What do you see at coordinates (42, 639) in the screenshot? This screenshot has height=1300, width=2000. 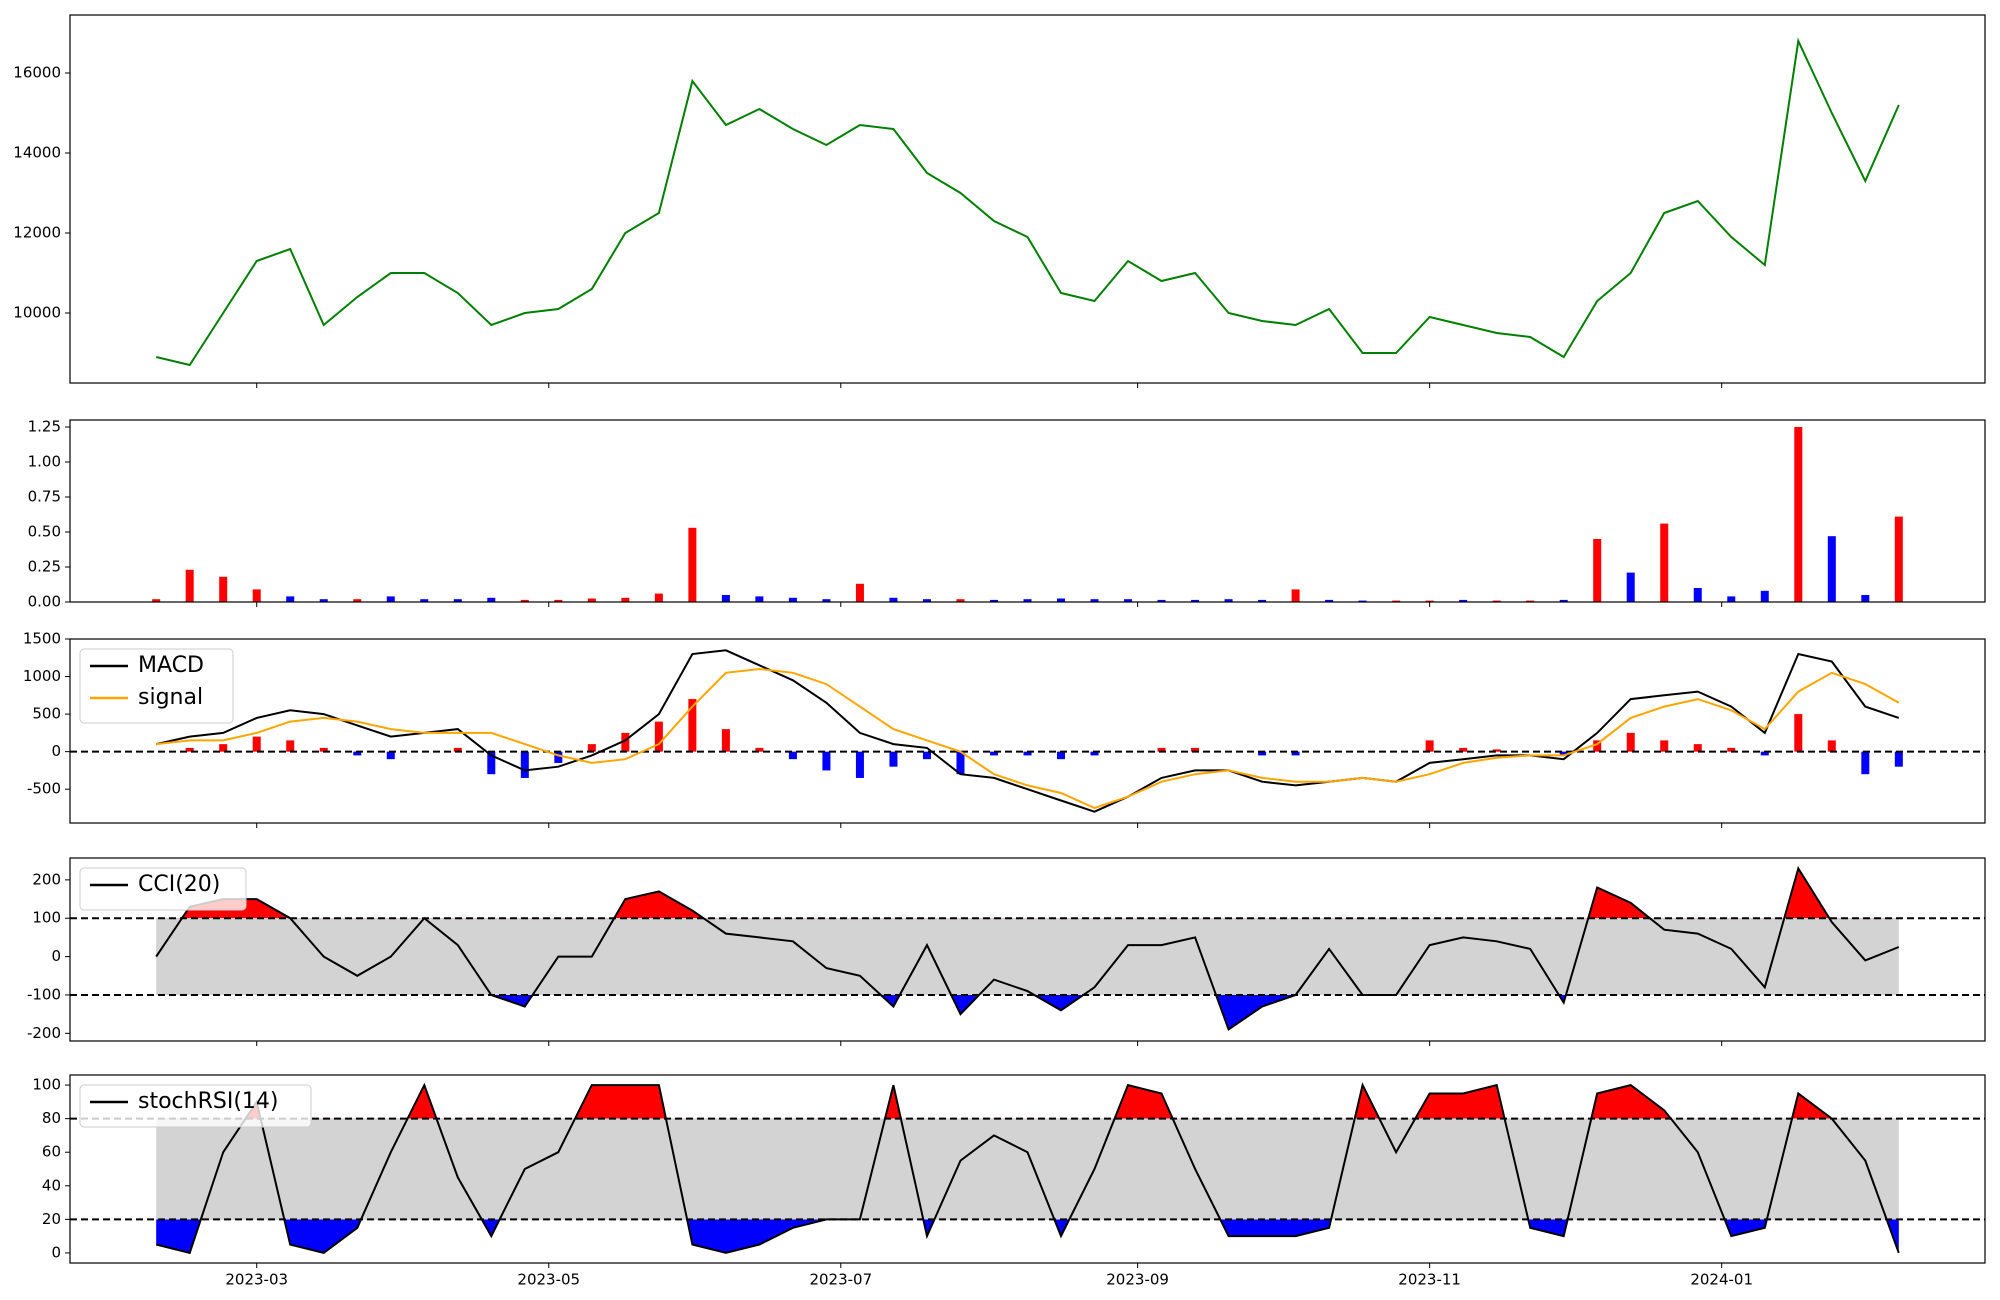 I see `y-tick-label: 1500` at bounding box center [42, 639].